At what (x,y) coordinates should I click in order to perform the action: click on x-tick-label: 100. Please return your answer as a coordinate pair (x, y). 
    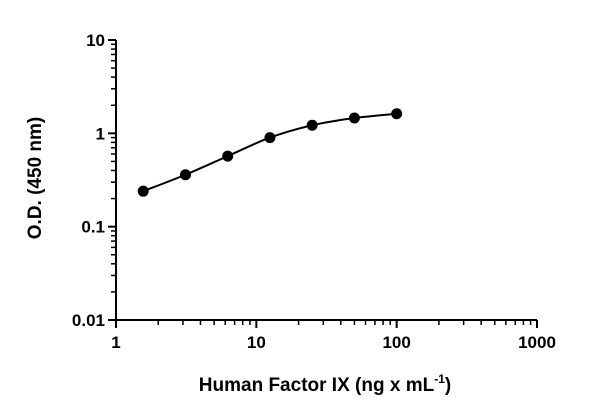
    Looking at the image, I should click on (396, 342).